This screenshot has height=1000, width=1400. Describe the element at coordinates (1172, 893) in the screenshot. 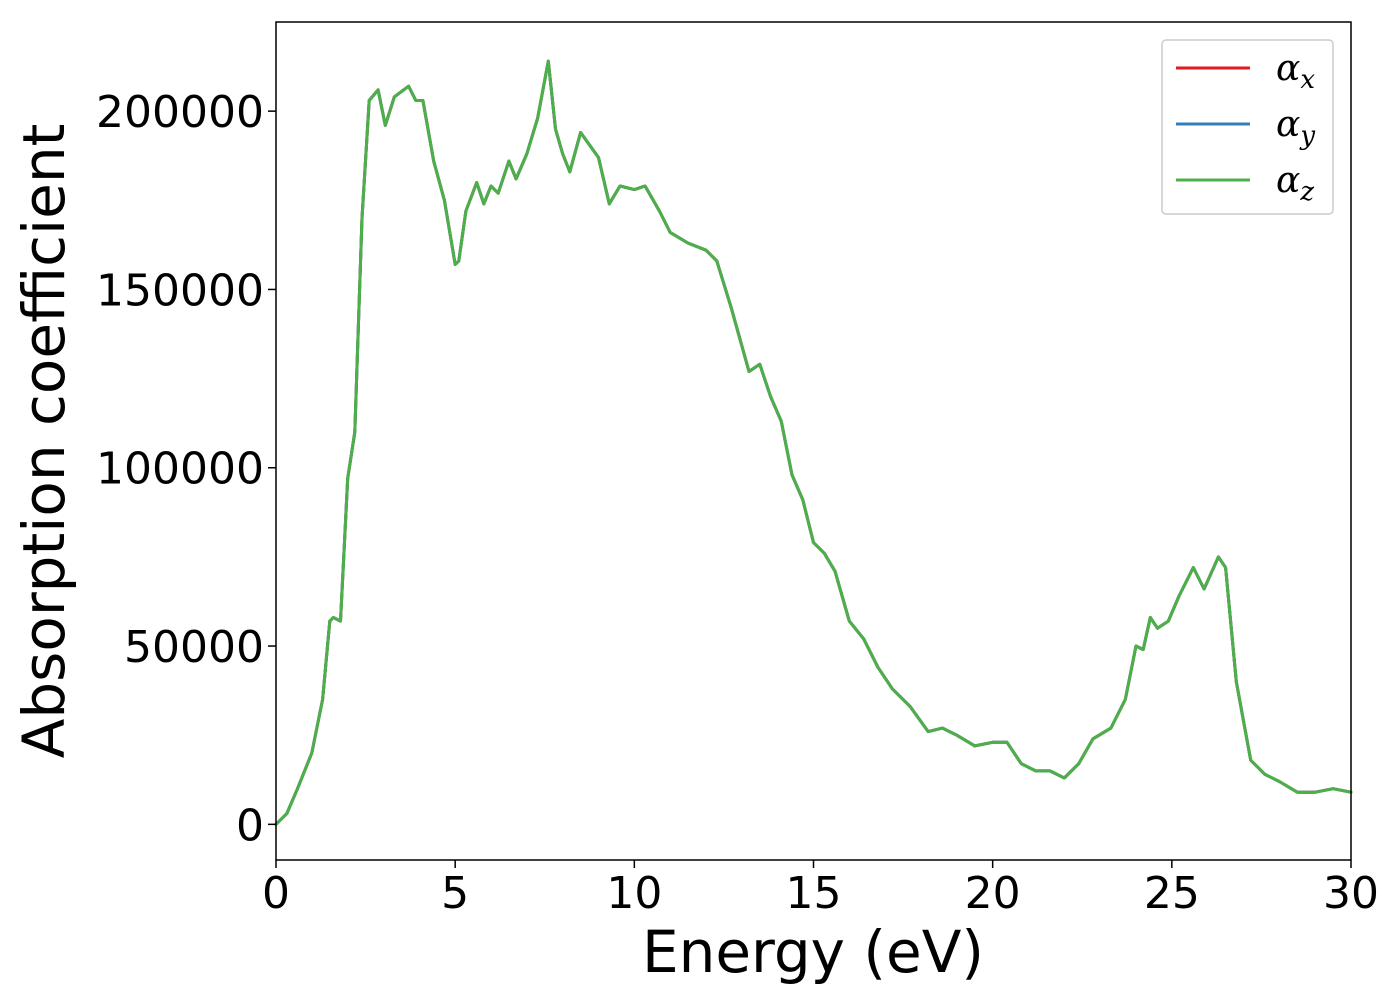

I see `x-tick-label: 25` at that location.